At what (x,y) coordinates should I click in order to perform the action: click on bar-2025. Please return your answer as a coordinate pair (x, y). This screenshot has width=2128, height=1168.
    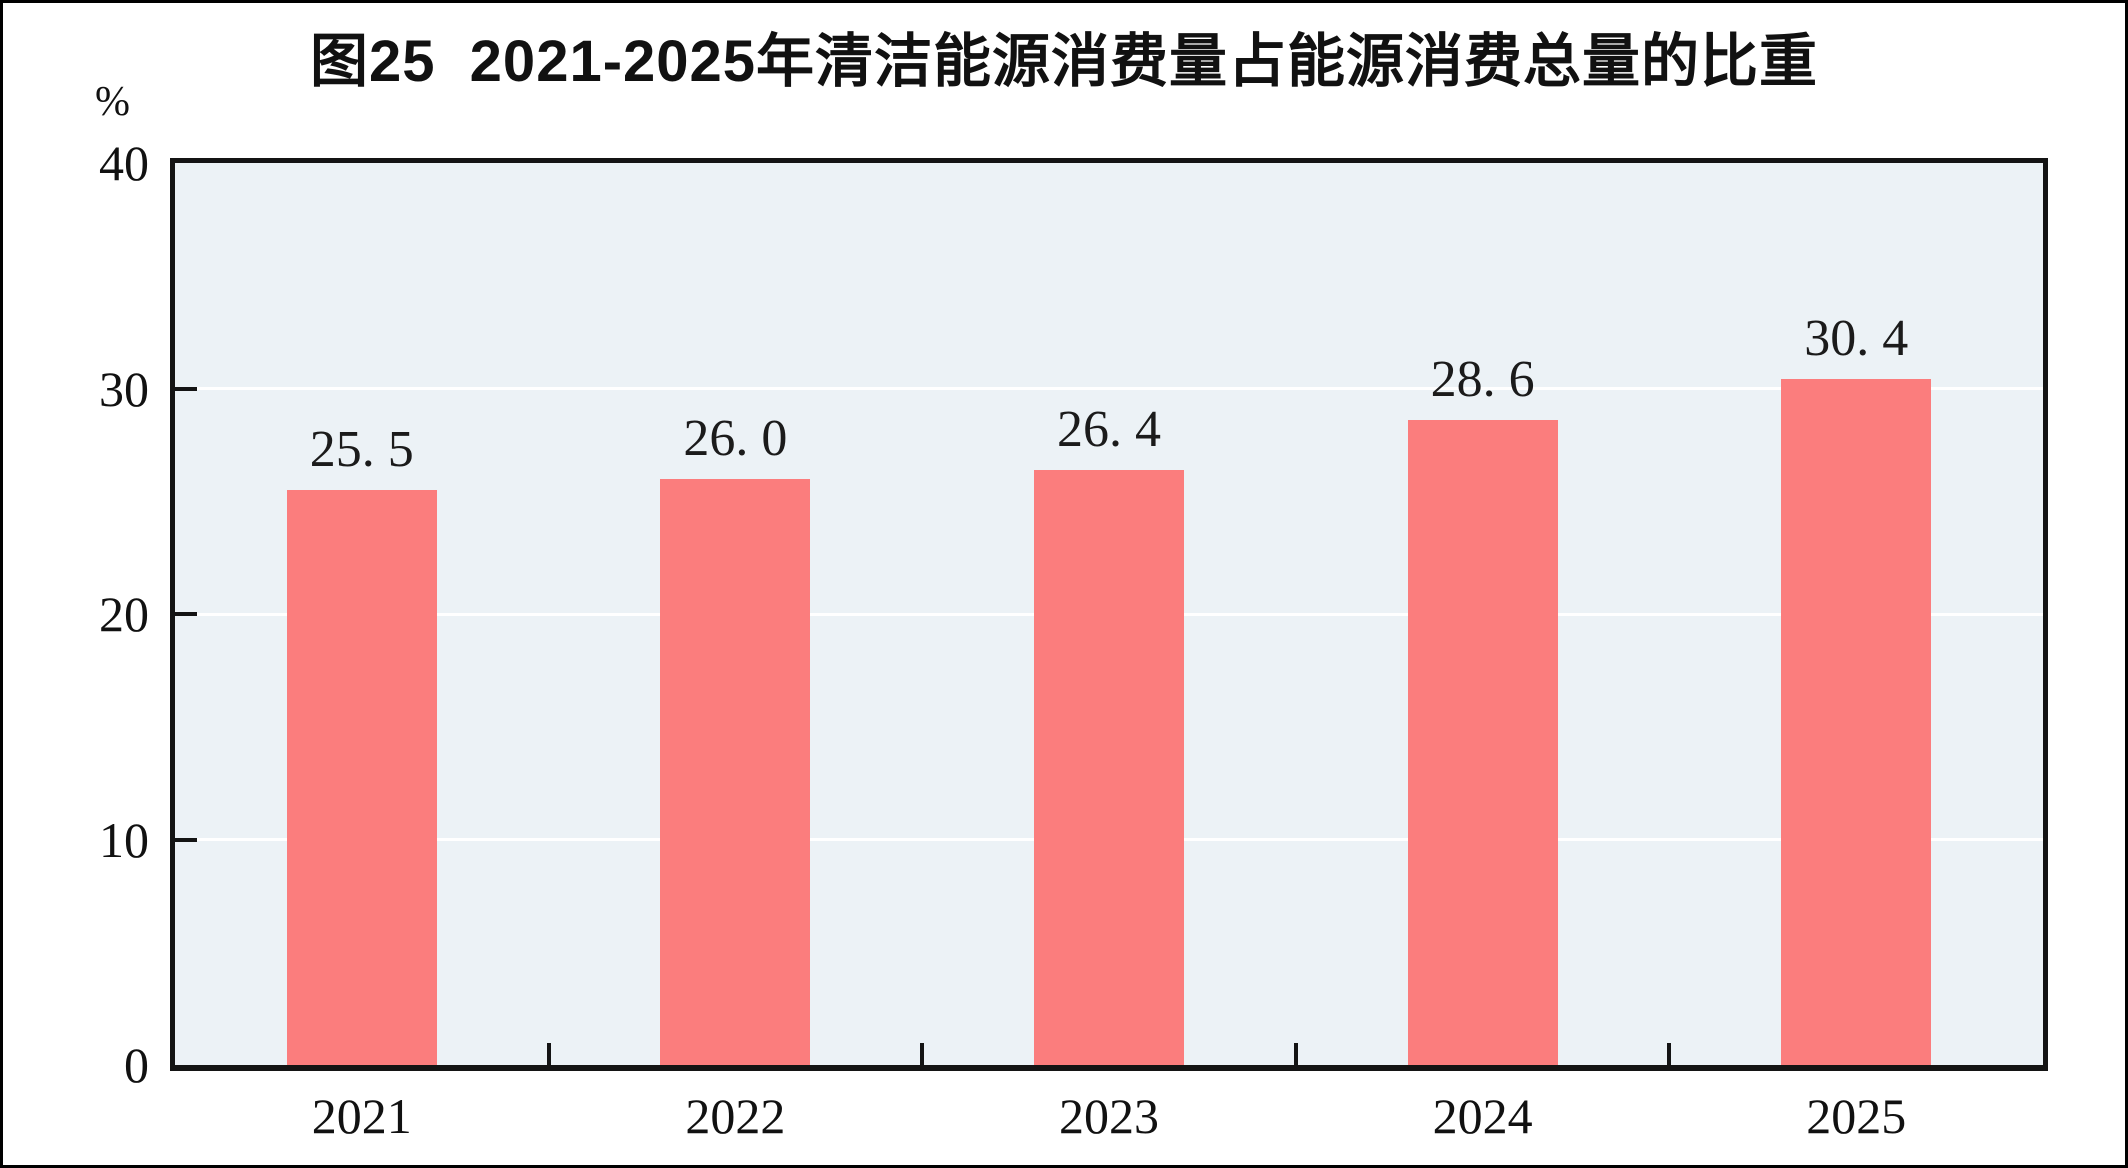
    Looking at the image, I should click on (1856, 722).